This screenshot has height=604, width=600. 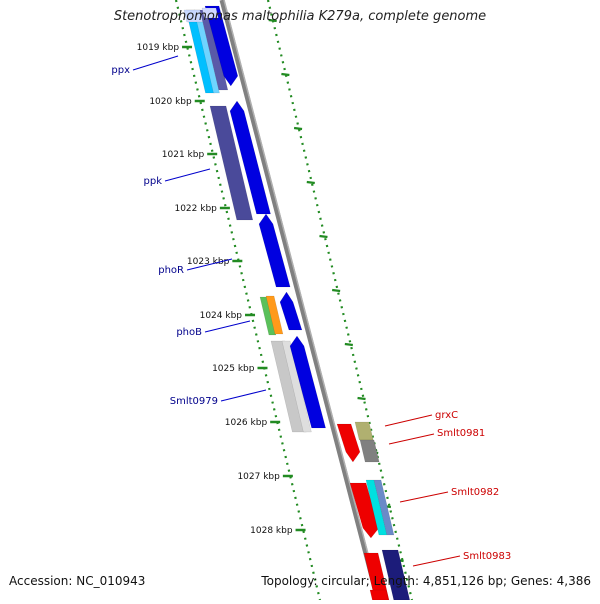 What do you see at coordinates (153, 181) in the screenshot?
I see `left-gene-label: ppk` at bounding box center [153, 181].